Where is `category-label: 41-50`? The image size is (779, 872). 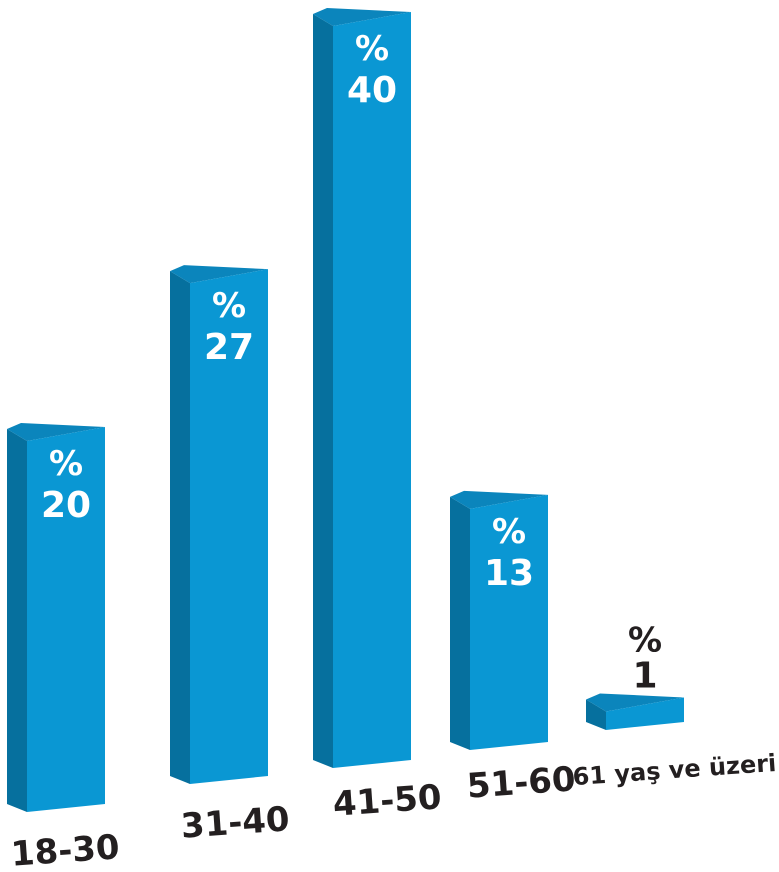 category-label: 41-50 is located at coordinates (387, 800).